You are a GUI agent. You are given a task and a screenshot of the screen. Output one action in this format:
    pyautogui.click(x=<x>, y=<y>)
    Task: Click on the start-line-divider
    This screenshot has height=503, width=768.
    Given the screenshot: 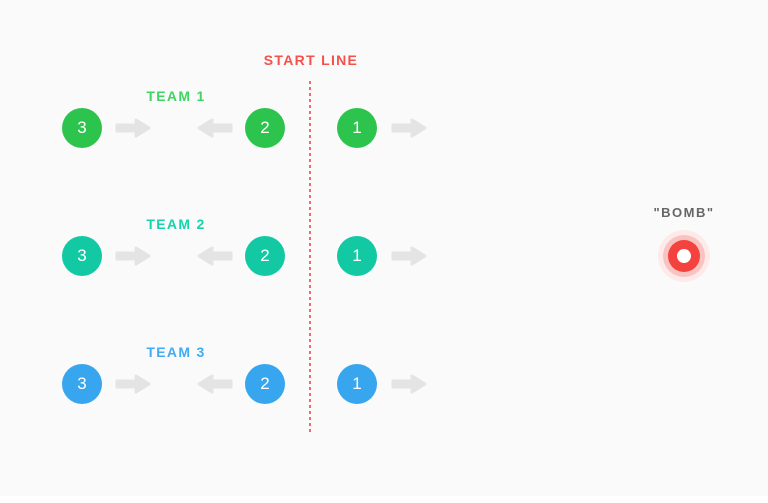 What is the action you would take?
    pyautogui.click(x=310, y=257)
    